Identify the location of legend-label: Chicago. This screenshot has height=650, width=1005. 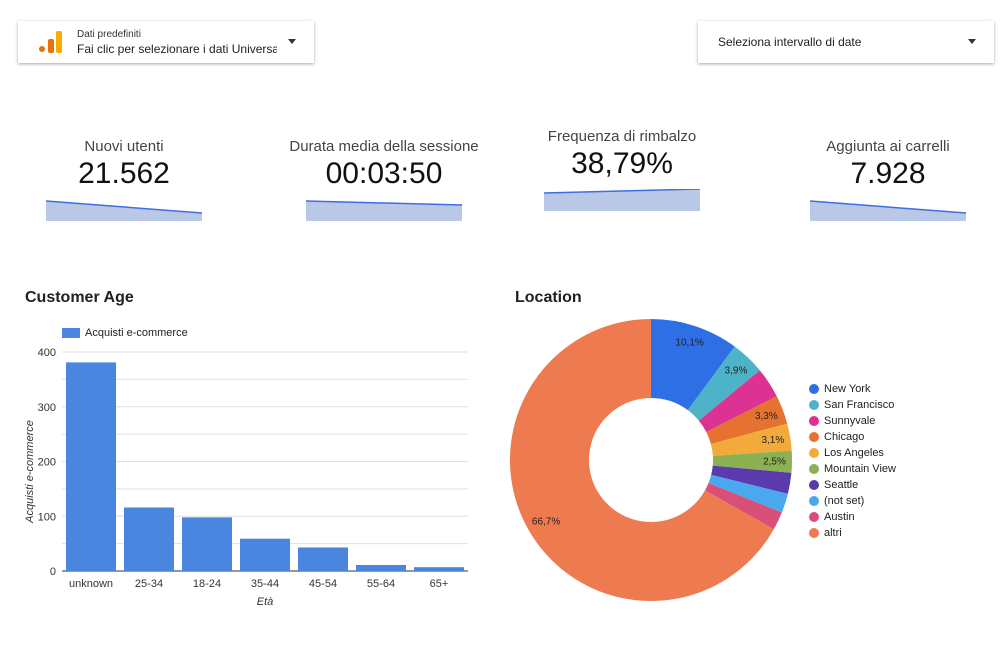
(844, 437).